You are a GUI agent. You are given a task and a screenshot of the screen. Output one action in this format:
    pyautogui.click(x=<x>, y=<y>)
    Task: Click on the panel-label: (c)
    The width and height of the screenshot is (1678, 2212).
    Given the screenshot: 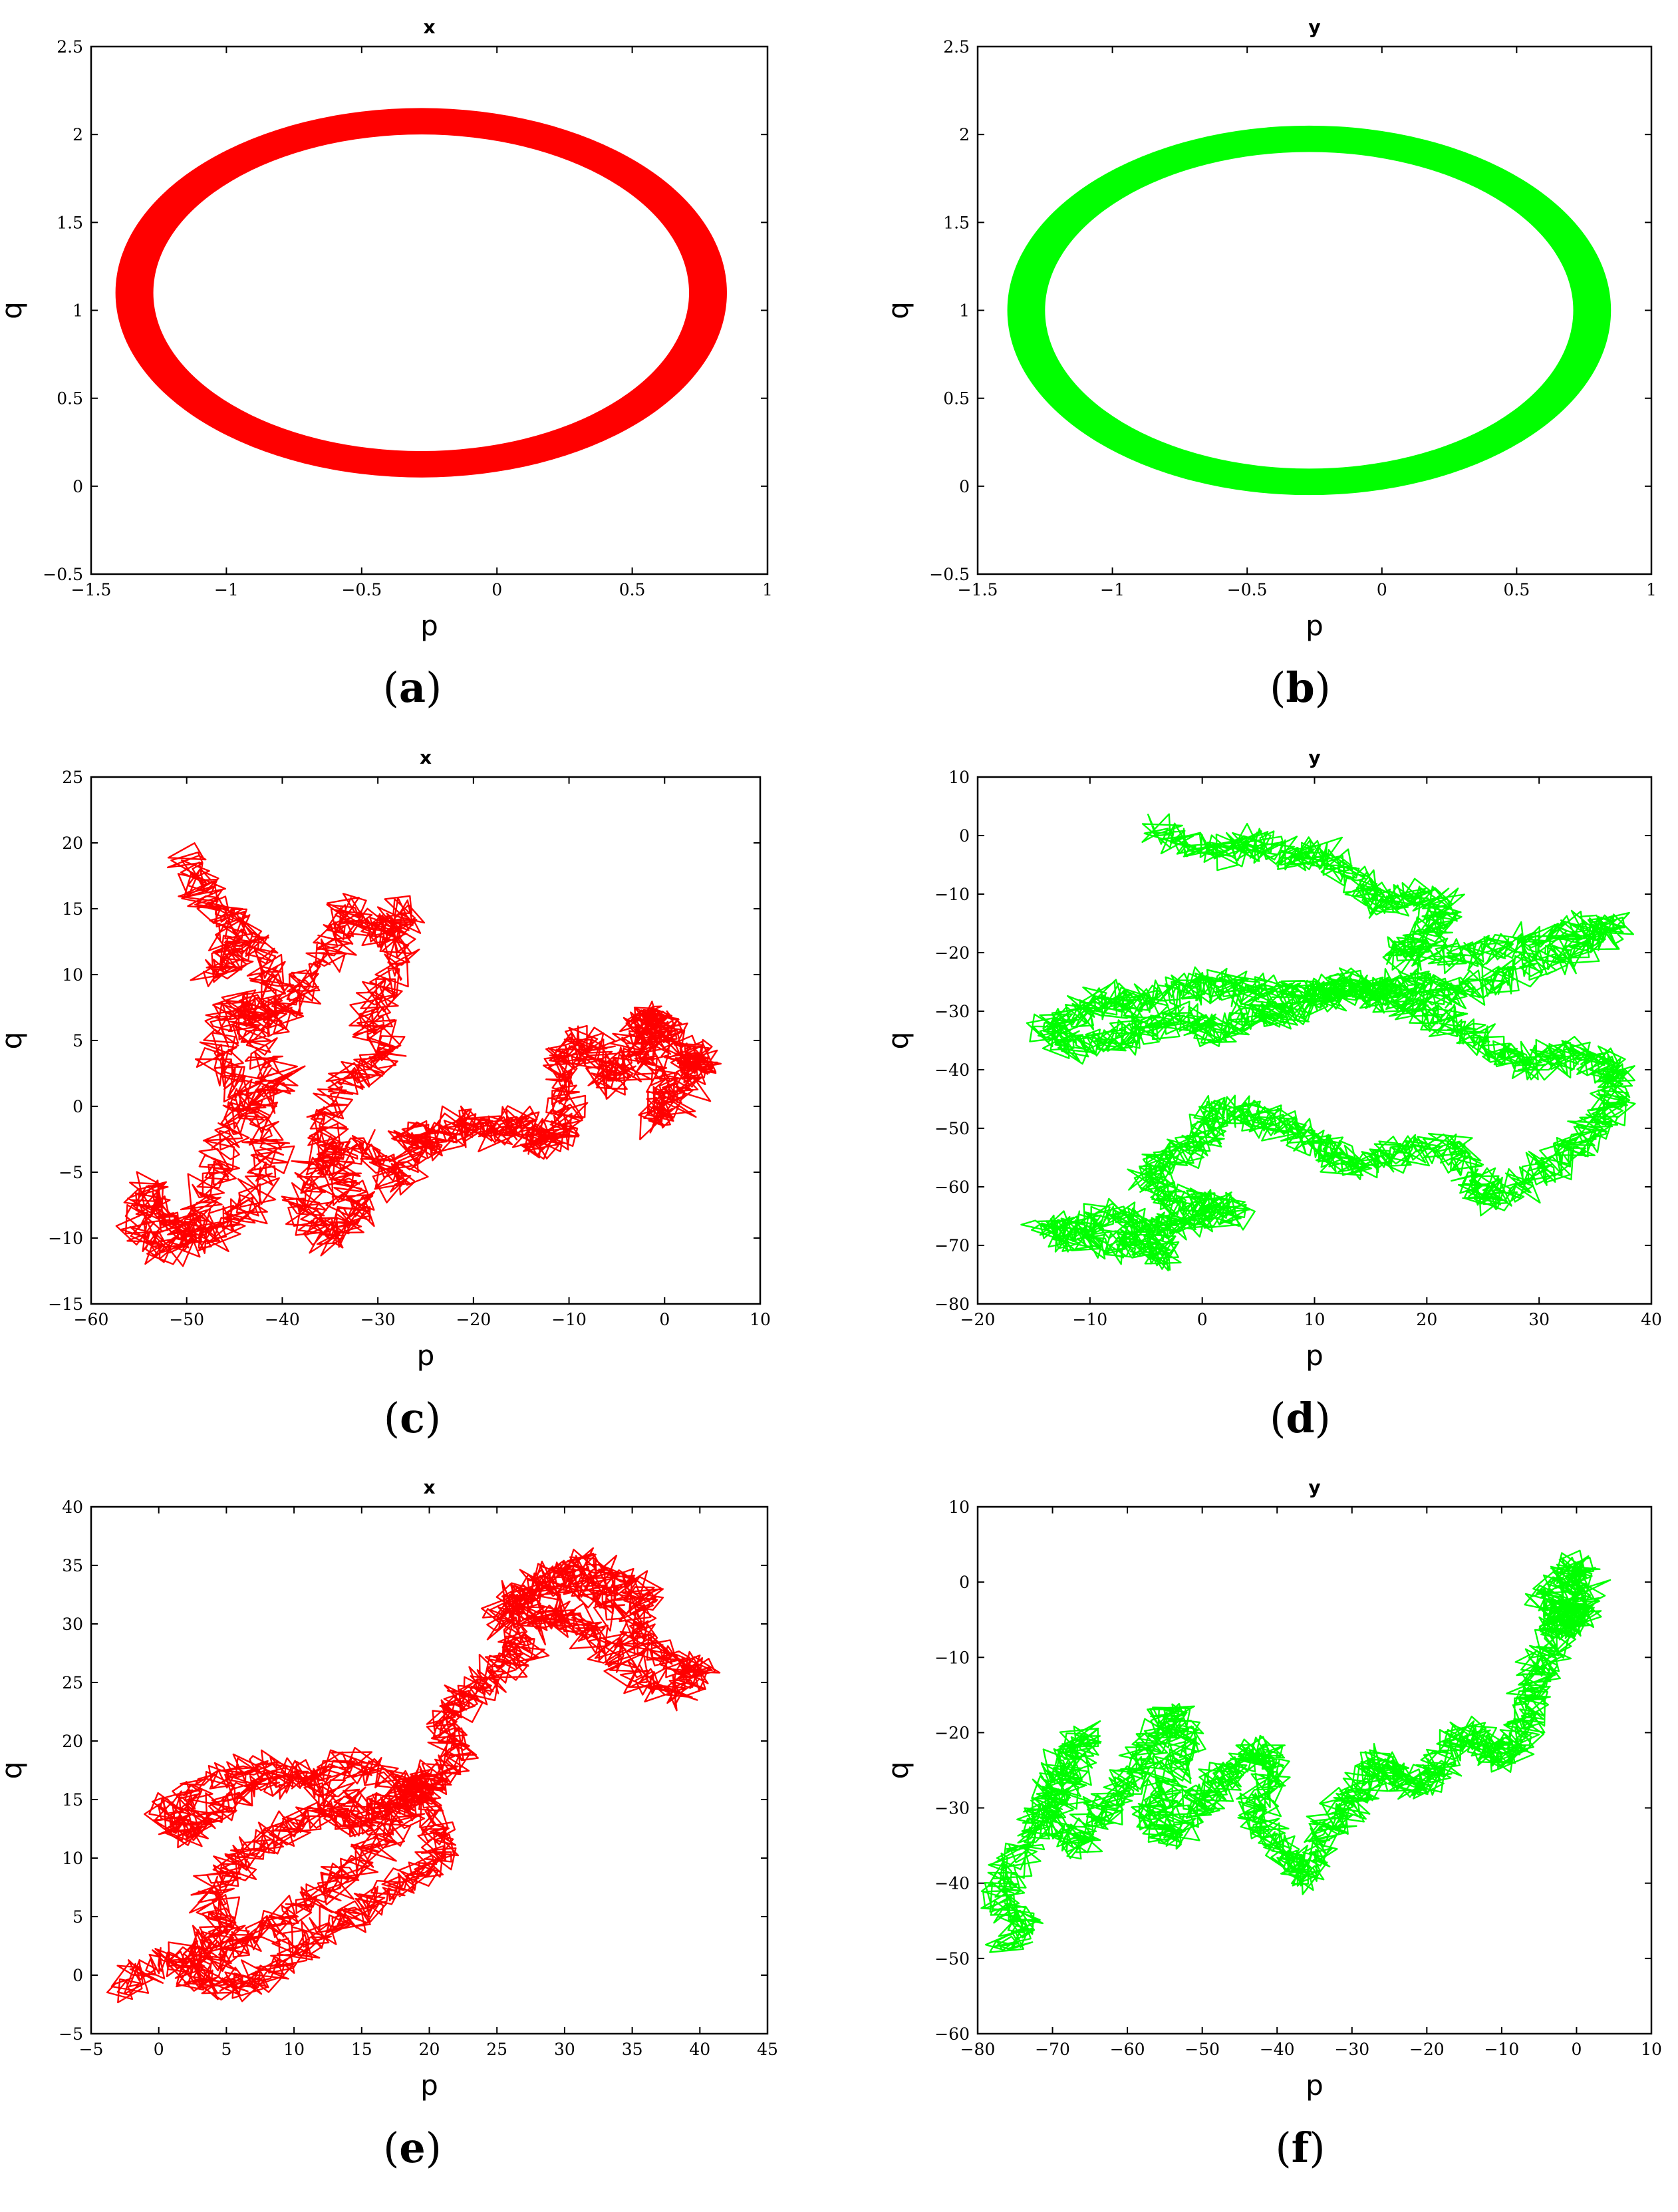 What is the action you would take?
    pyautogui.click(x=412, y=1418)
    